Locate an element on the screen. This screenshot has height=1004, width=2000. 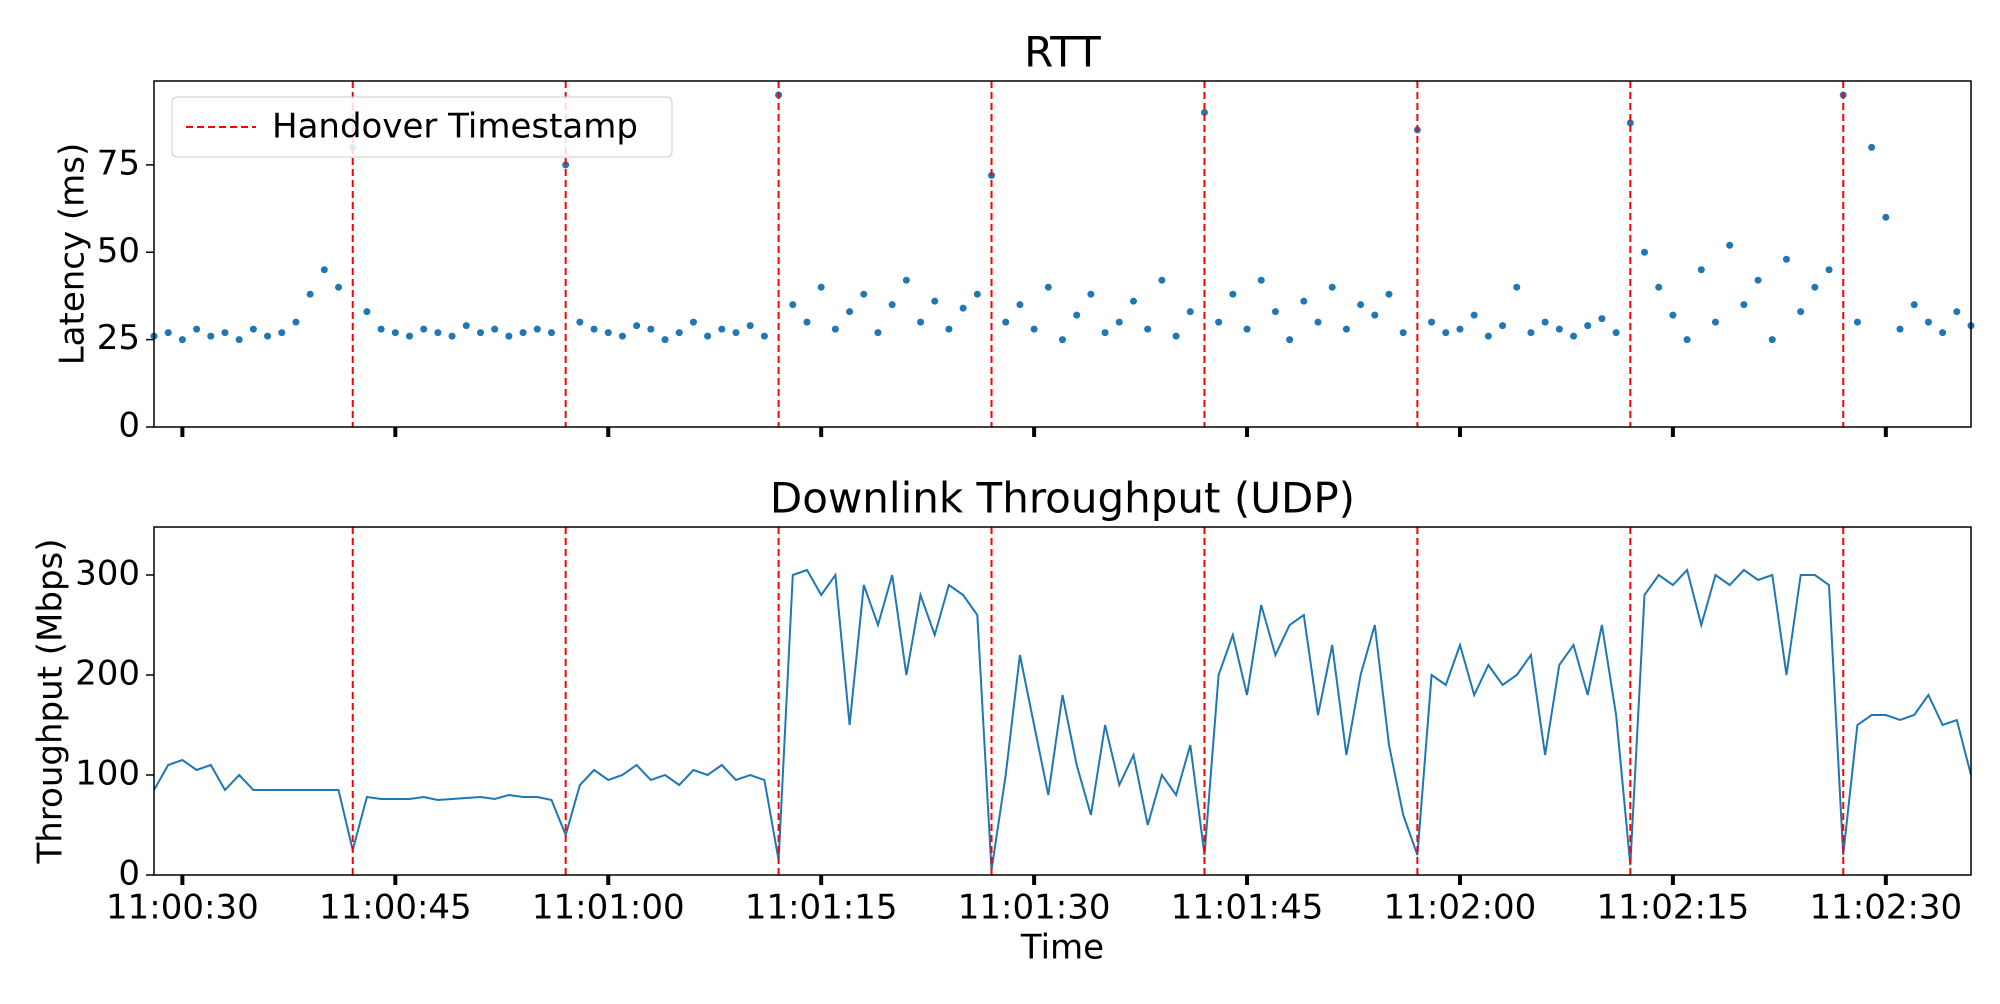
x-tick-label: 11:01:00 is located at coordinates (608, 908).